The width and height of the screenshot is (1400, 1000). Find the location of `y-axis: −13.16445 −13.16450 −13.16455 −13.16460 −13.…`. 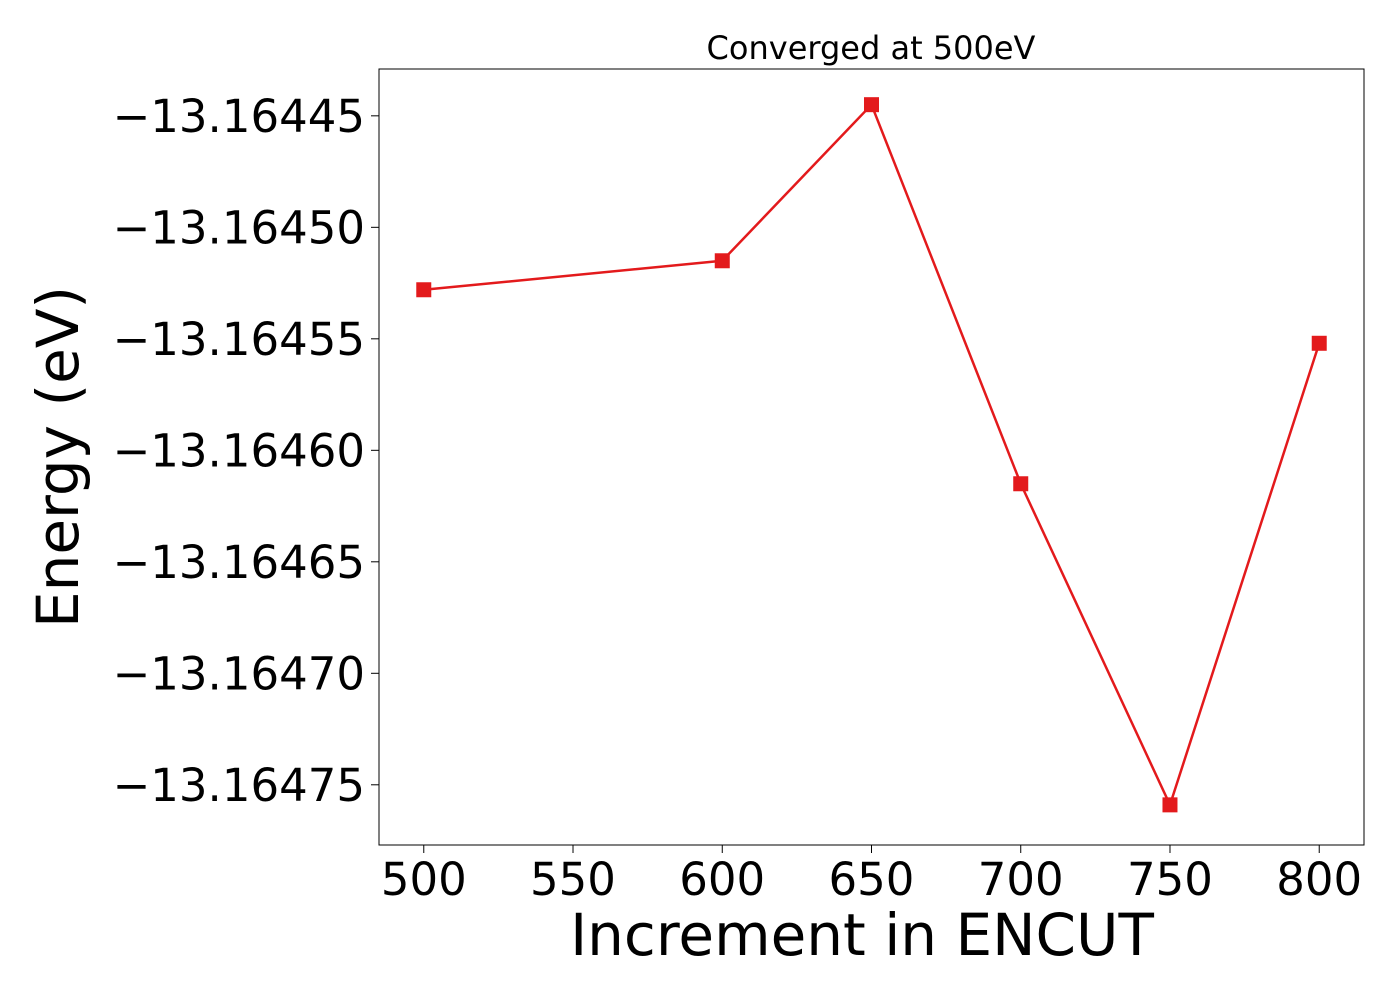

y-axis: −13.16445 −13.16450 −13.16455 −13.16460 −13.… is located at coordinates (246, 451).